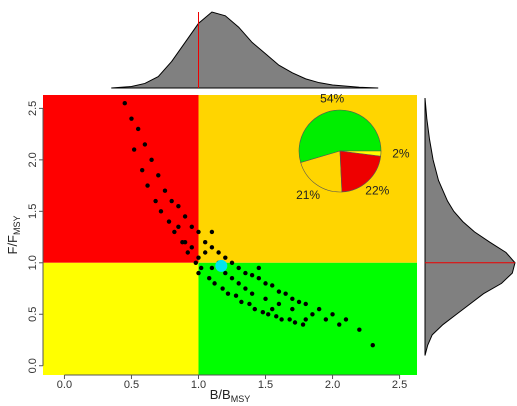  I want to click on x-tick-label: 2.0, so click(332, 385).